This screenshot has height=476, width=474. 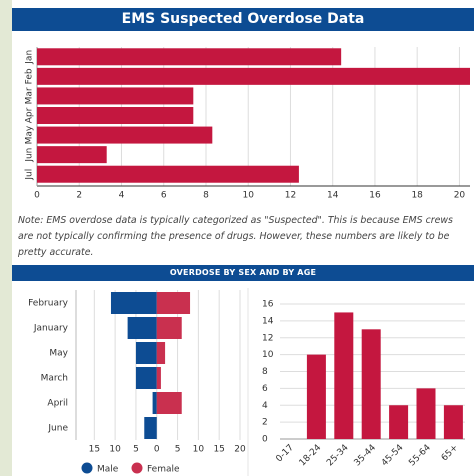 What do you see at coordinates (268, 305) in the screenshot?
I see `y-tick-label: 16` at bounding box center [268, 305].